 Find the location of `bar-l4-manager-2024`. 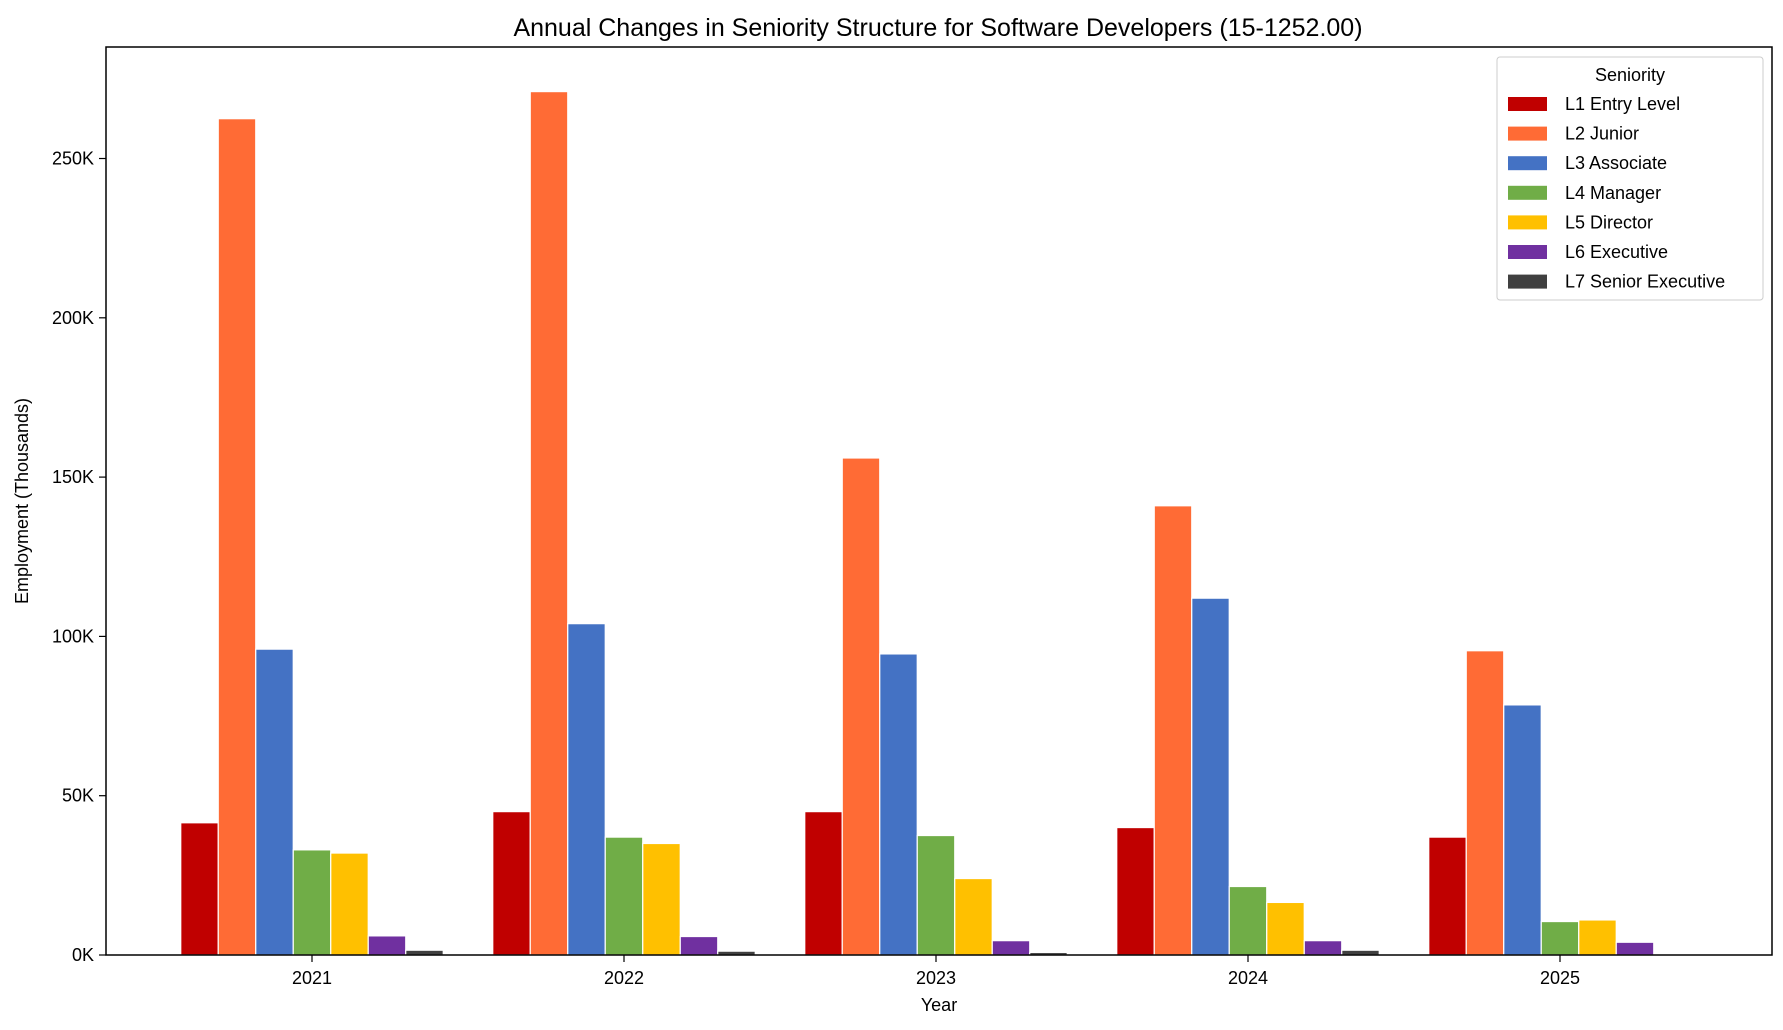

bar-l4-manager-2024 is located at coordinates (1248, 920).